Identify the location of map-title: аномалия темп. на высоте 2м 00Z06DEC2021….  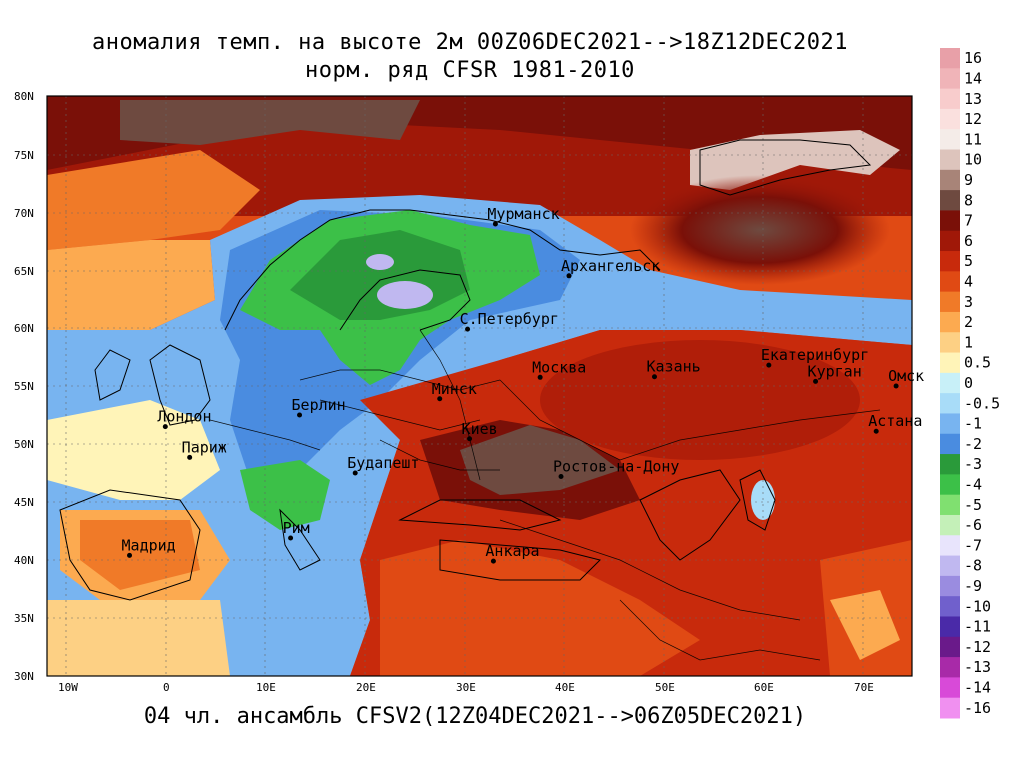
(470, 42).